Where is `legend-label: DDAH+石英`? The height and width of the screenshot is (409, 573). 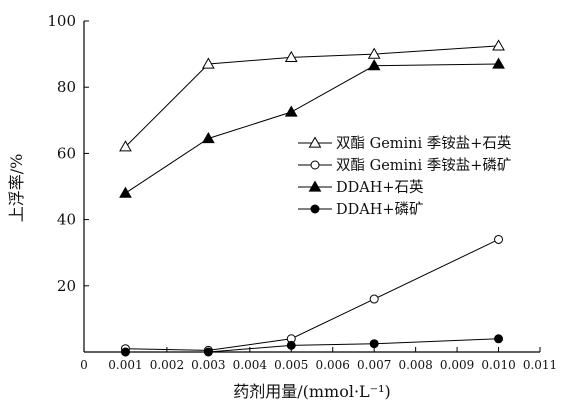 legend-label: DDAH+石英 is located at coordinates (380, 187).